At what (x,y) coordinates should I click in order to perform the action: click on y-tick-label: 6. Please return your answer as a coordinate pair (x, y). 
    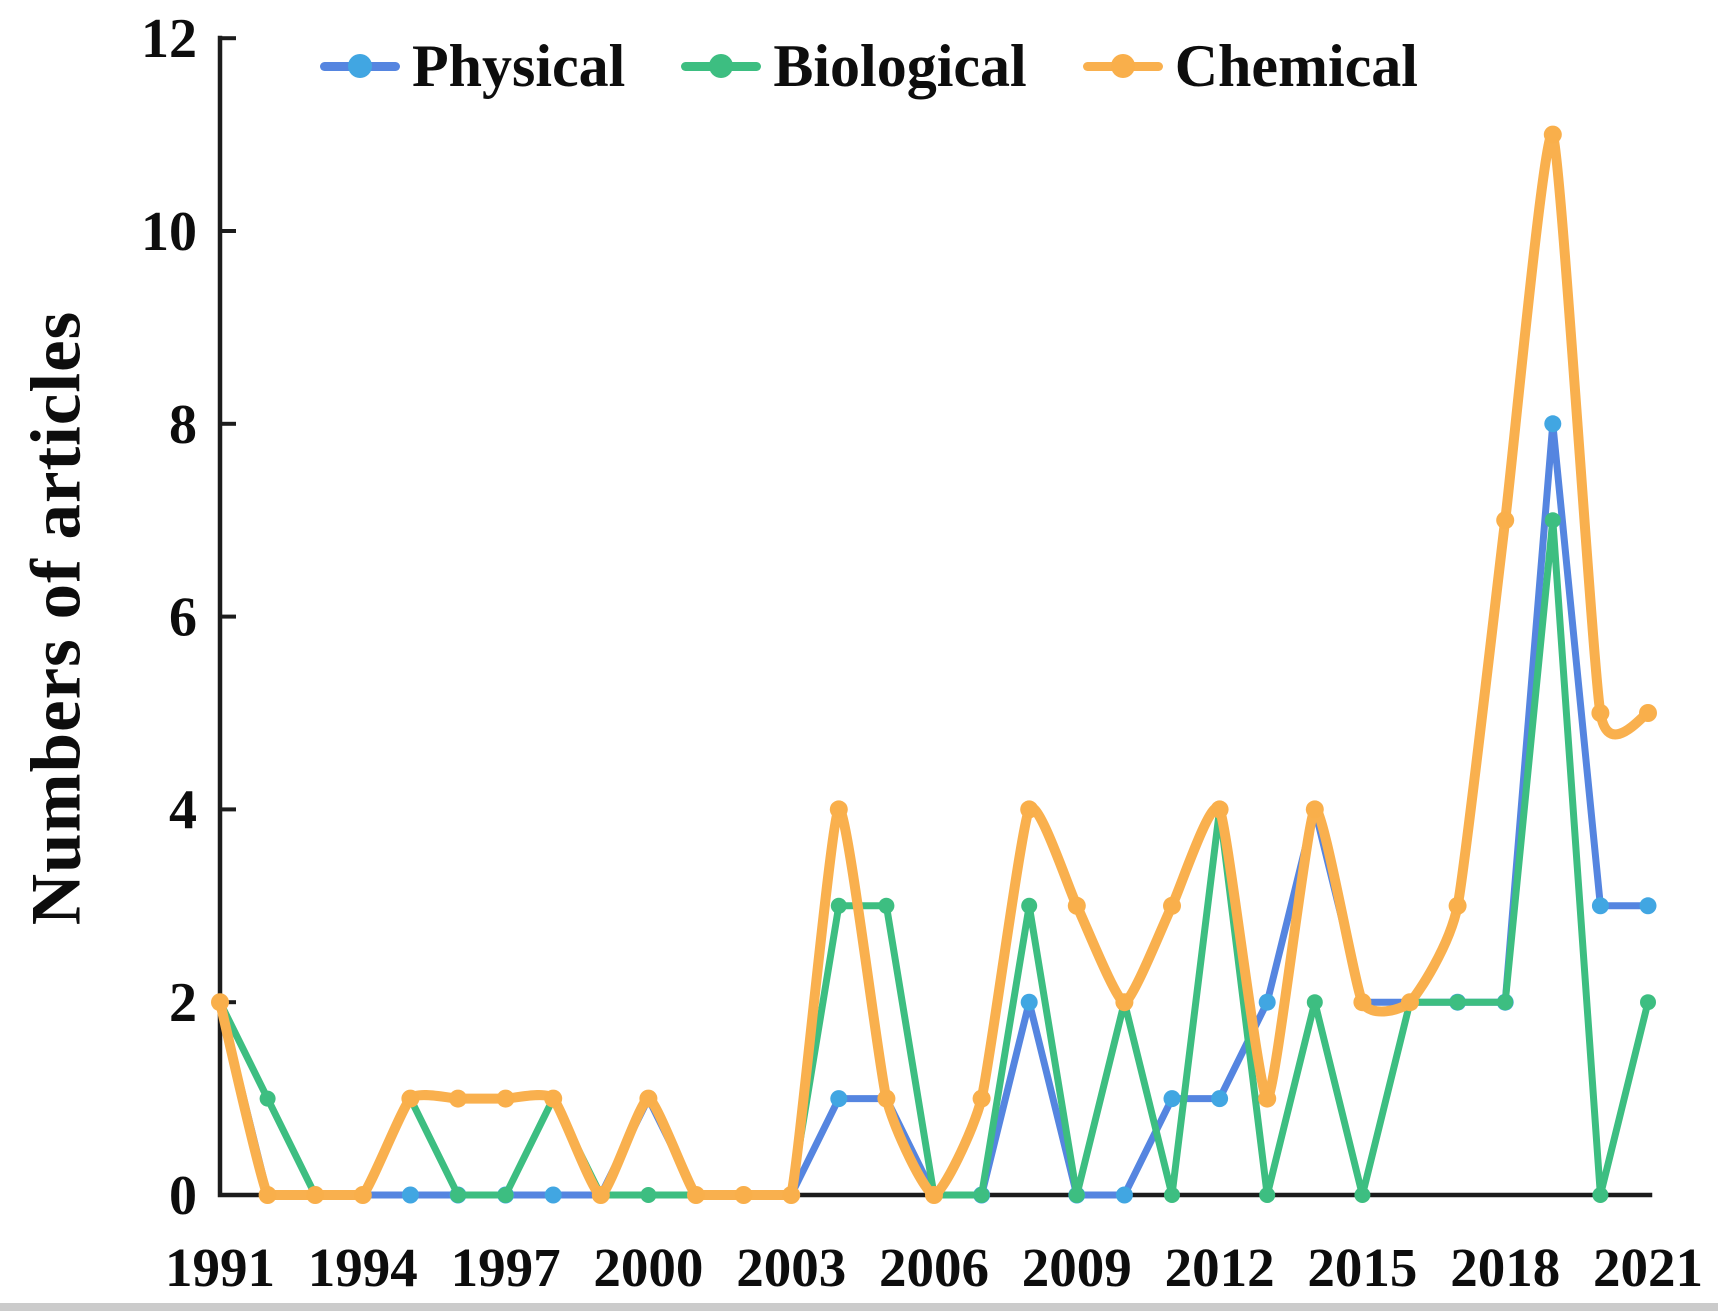
    Looking at the image, I should click on (183, 618).